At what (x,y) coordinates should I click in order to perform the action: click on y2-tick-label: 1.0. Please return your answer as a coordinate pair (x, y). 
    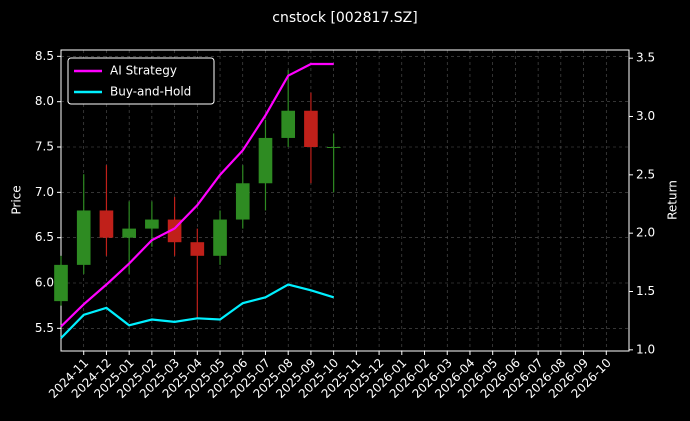
    Looking at the image, I should click on (645, 349).